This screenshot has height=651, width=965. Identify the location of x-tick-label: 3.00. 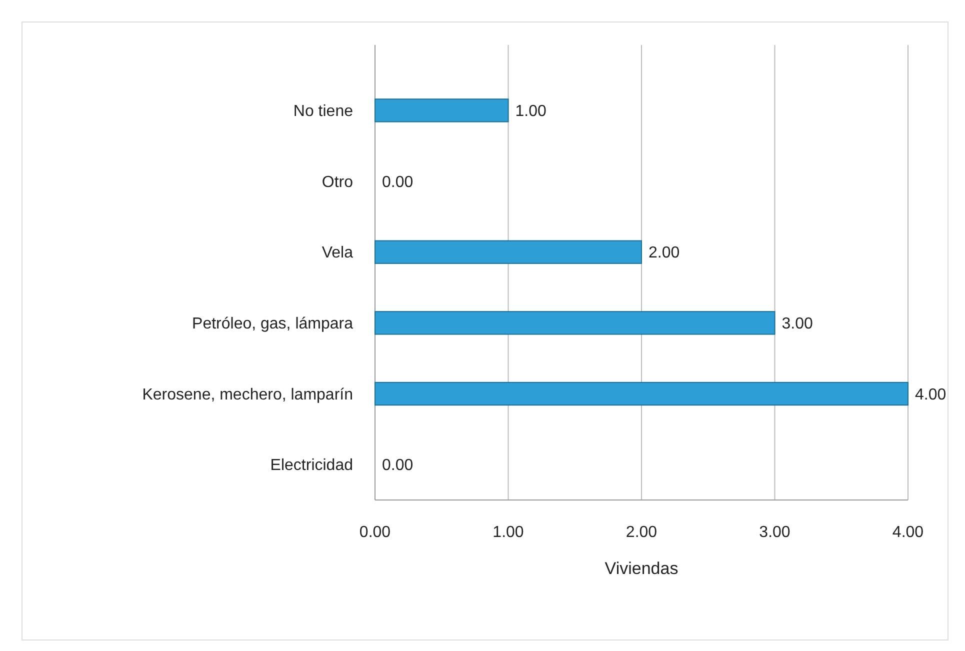
(774, 532).